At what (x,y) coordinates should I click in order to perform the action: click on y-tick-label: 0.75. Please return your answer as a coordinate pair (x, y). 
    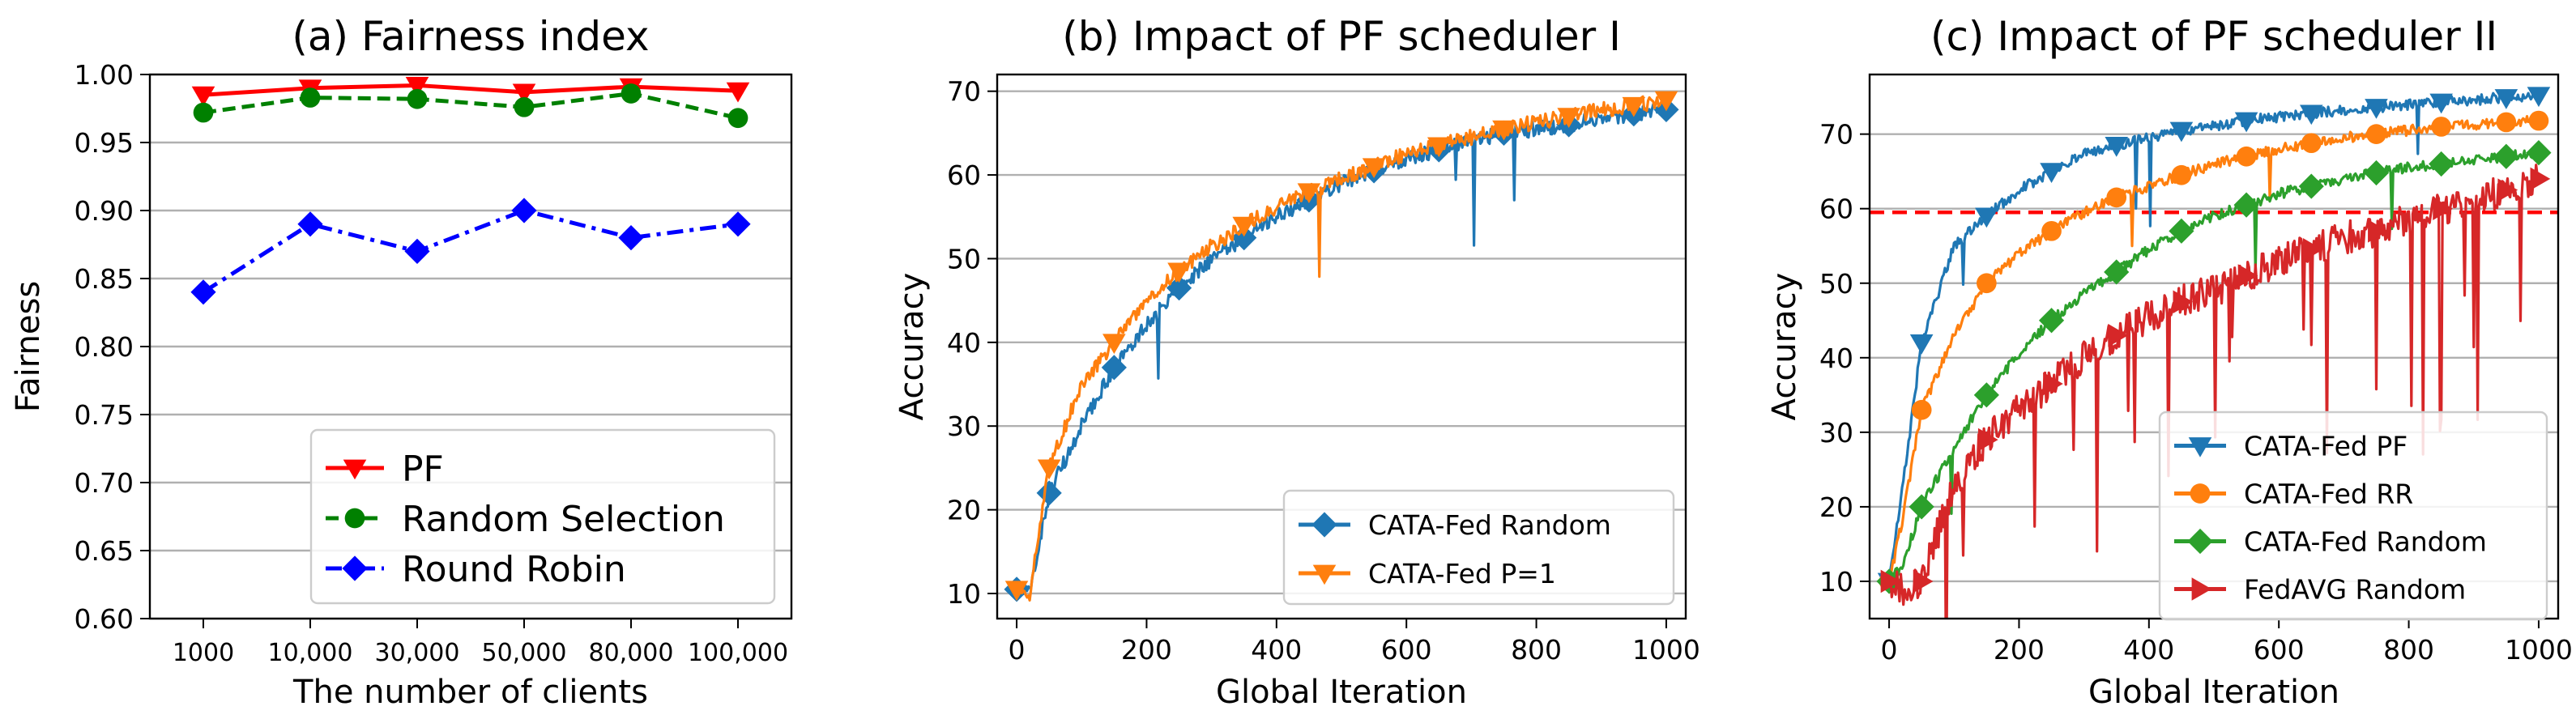
    Looking at the image, I should click on (105, 415).